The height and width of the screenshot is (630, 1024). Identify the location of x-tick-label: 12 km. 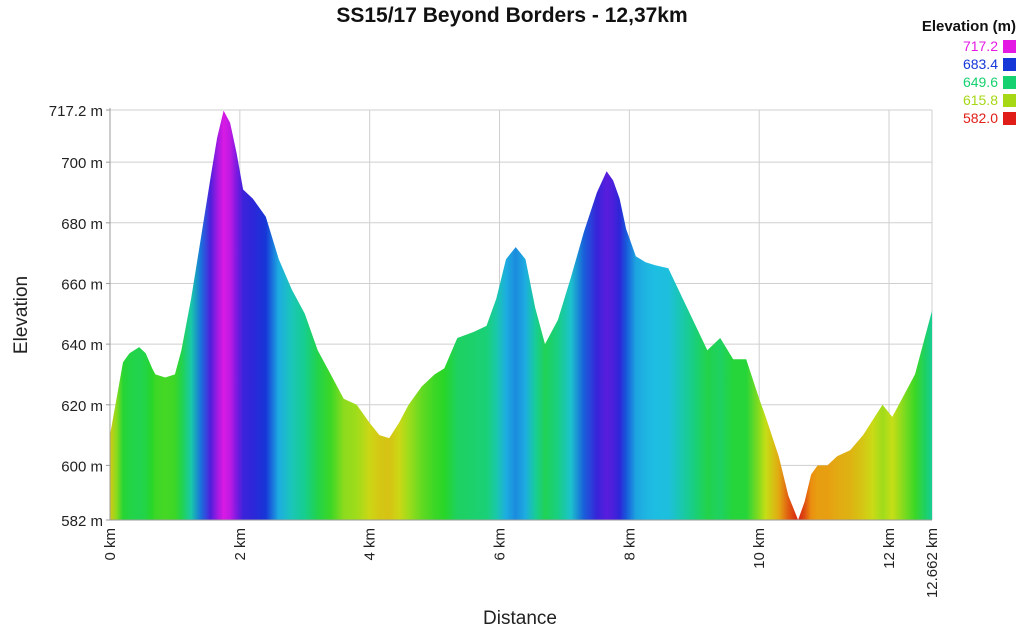
(889, 548).